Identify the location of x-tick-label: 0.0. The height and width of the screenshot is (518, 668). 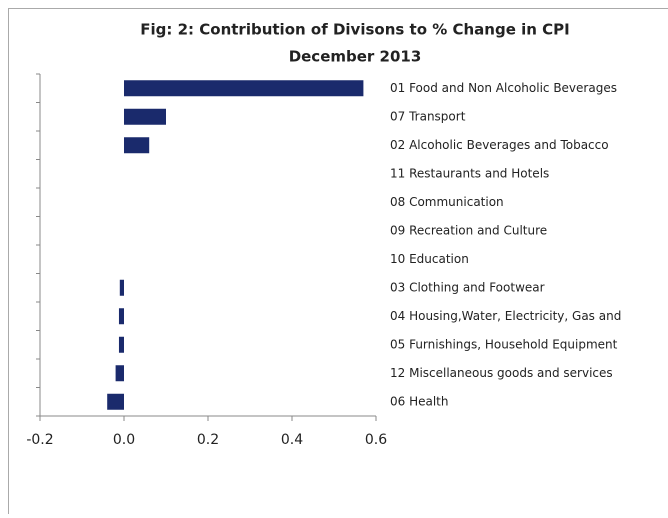
(124, 440).